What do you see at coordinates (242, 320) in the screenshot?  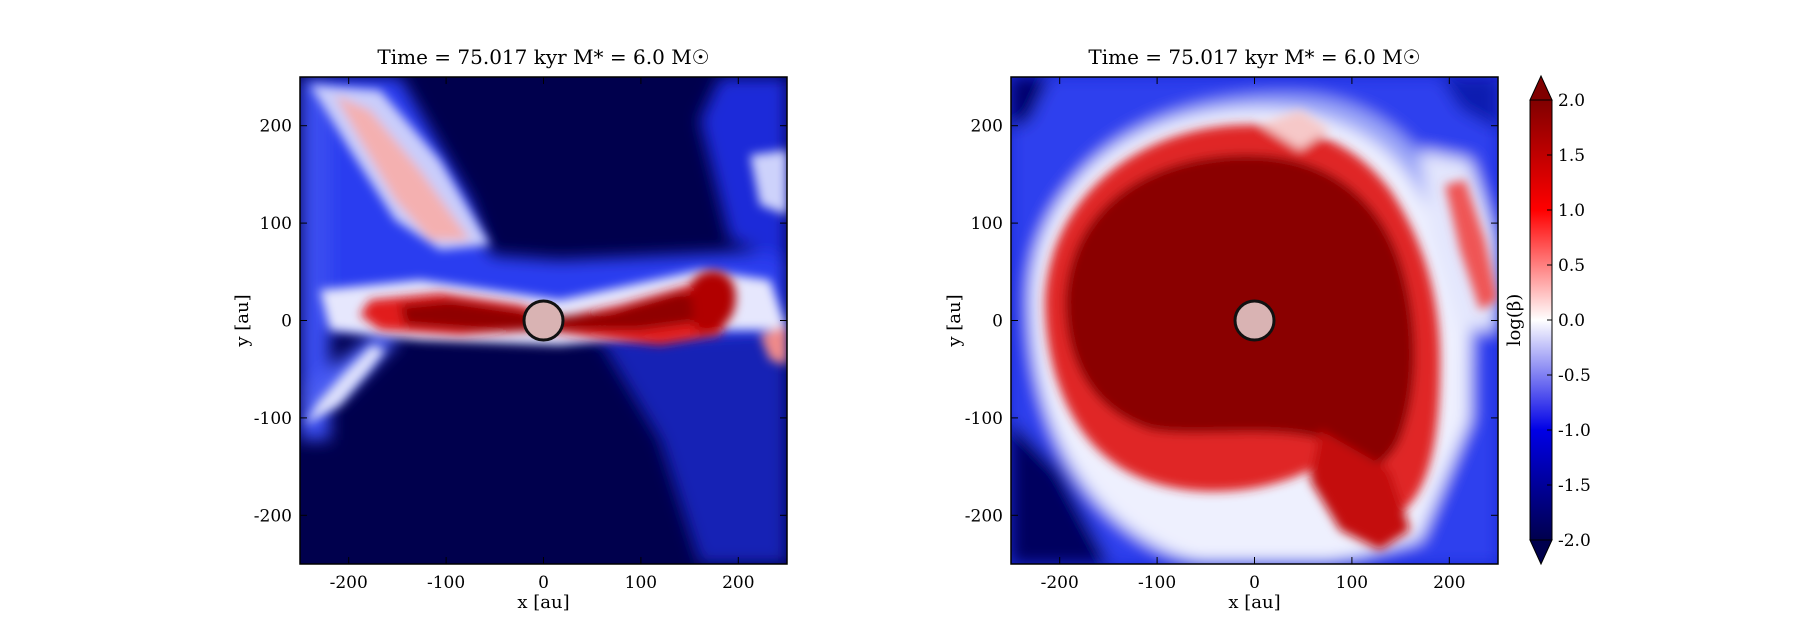 I see `left-y-axis-label: y [au]` at bounding box center [242, 320].